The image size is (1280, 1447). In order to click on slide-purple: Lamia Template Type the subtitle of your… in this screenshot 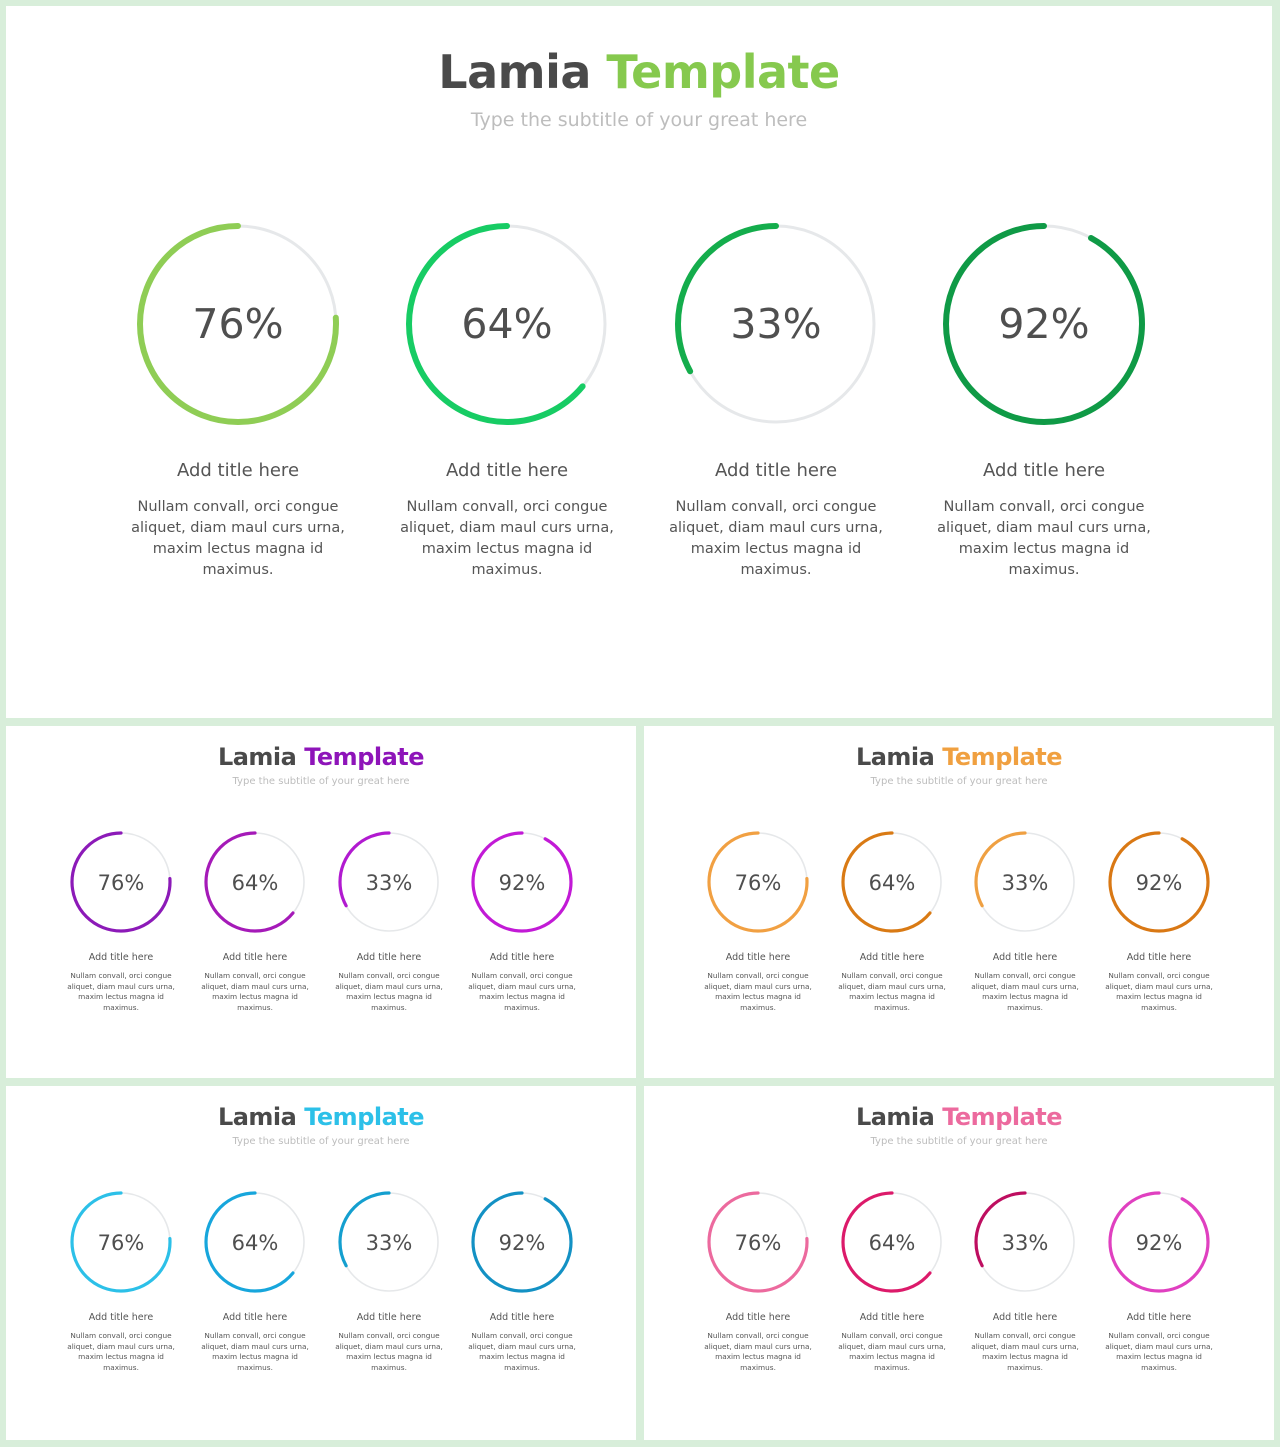, I will do `click(321, 902)`.